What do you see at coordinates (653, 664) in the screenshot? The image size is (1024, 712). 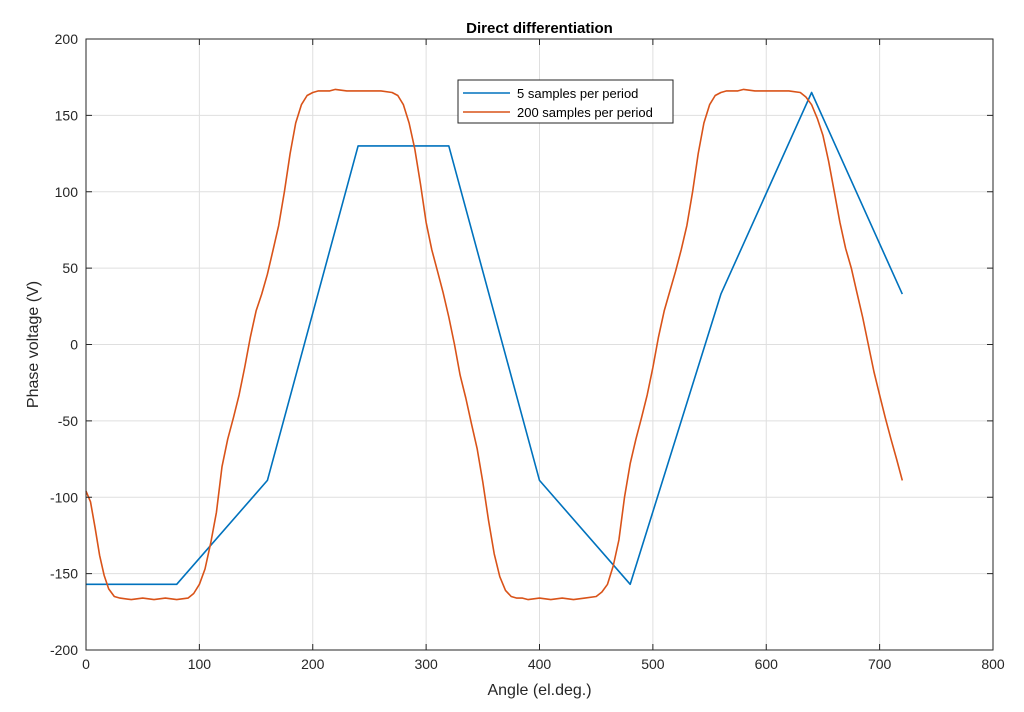 I see `x-tick-label: 500` at bounding box center [653, 664].